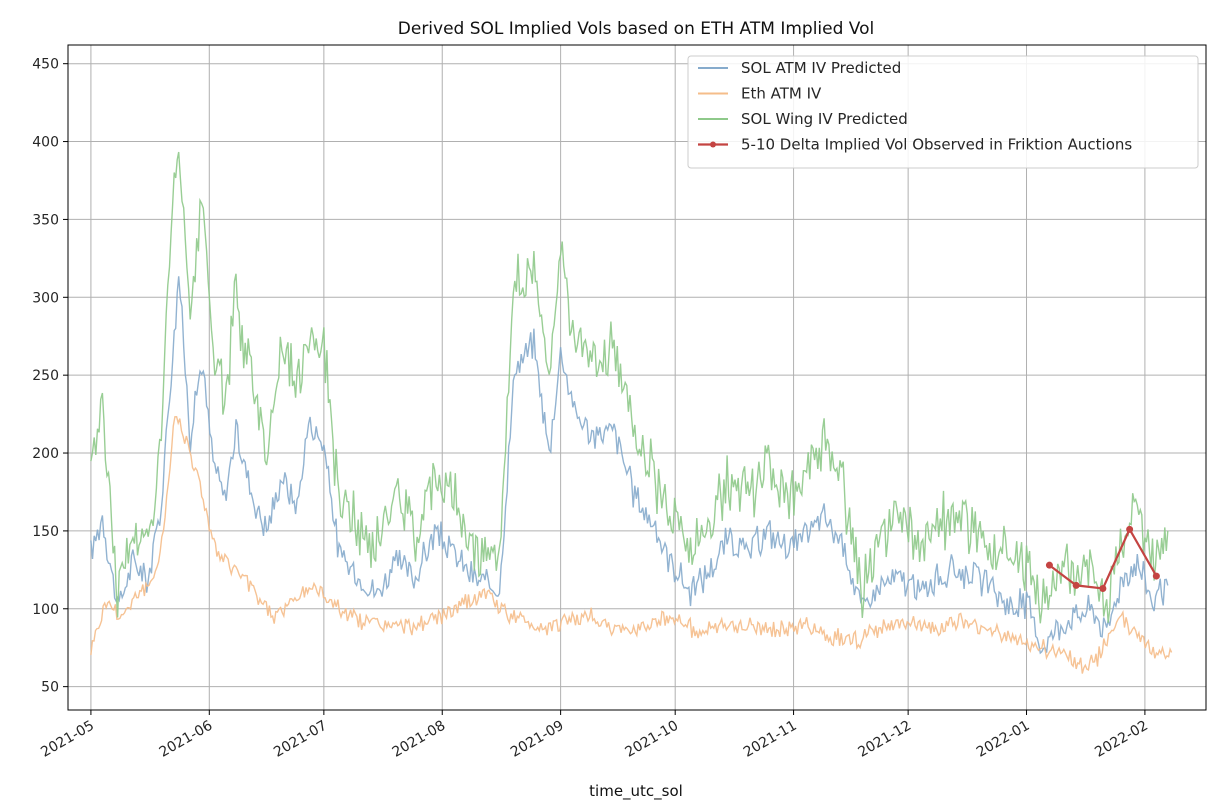 This screenshot has width=1228, height=812. What do you see at coordinates (770, 739) in the screenshot?
I see `x-tick-label: 2021-11` at bounding box center [770, 739].